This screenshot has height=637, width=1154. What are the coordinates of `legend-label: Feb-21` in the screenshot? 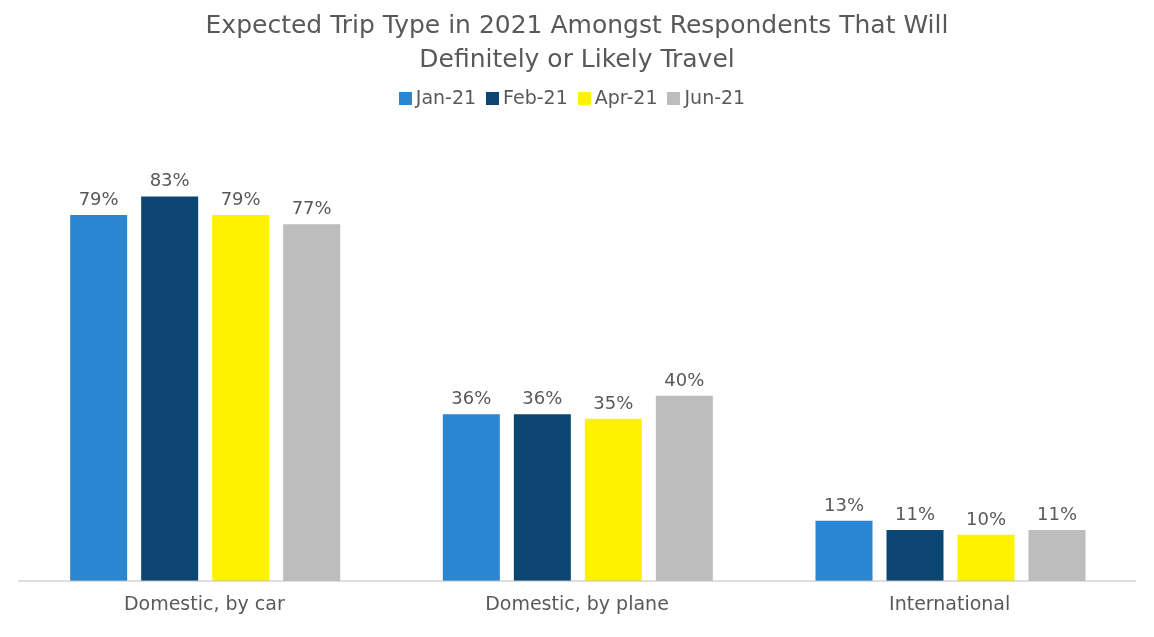 It's located at (535, 97).